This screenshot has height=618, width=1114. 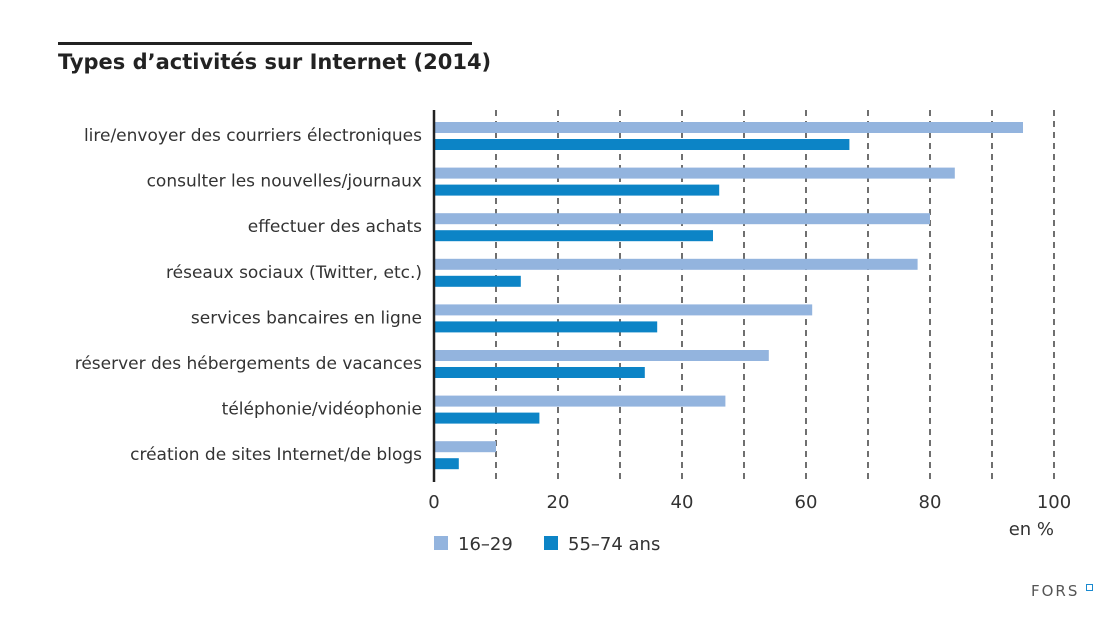 What do you see at coordinates (682, 502) in the screenshot?
I see `x-tick-label: 40` at bounding box center [682, 502].